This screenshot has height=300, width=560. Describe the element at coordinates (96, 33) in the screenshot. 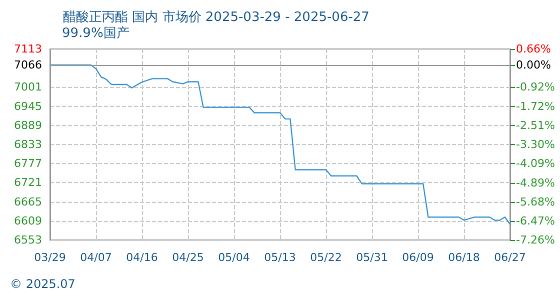

I see `chart-subtitle: 99.9%国产` at that location.